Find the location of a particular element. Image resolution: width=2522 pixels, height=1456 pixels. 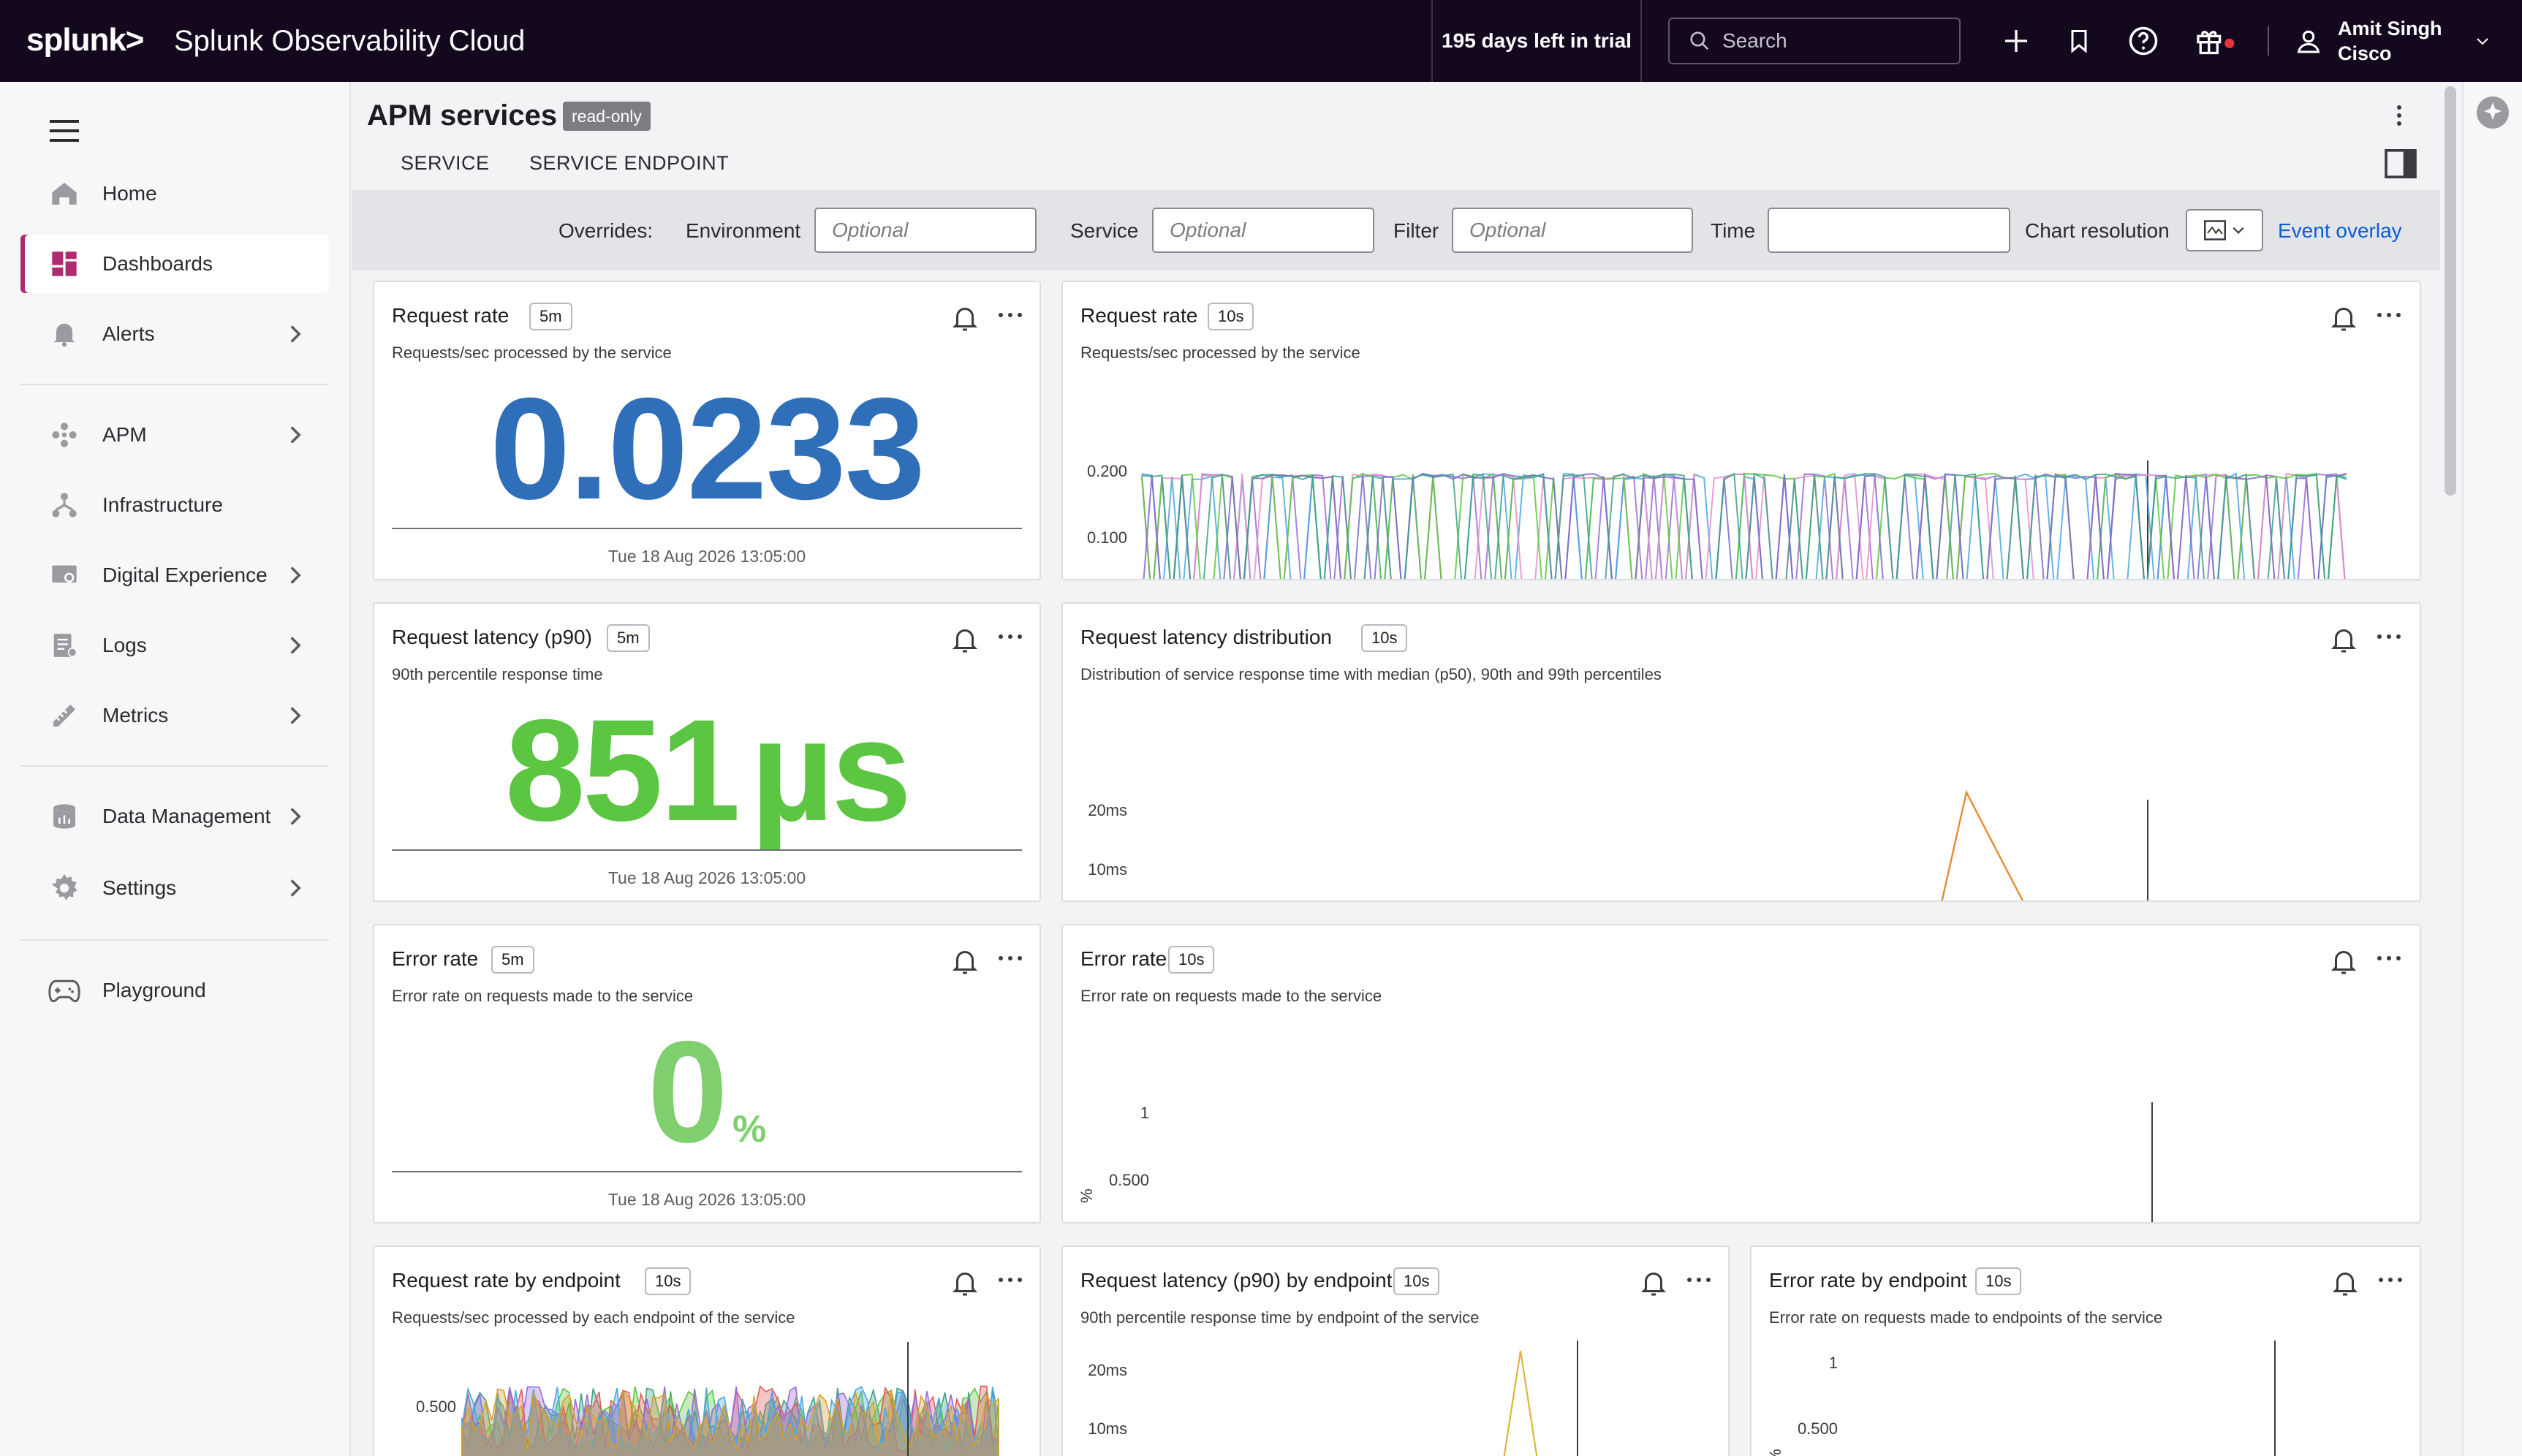

environment-label: Environment is located at coordinates (743, 230).